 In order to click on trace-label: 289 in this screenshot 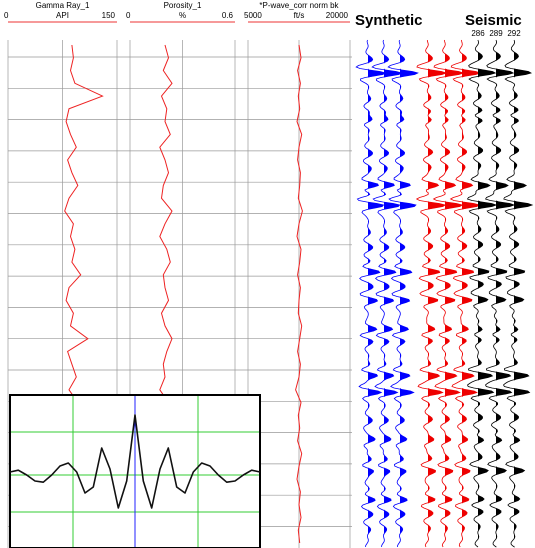, I will do `click(496, 33)`.